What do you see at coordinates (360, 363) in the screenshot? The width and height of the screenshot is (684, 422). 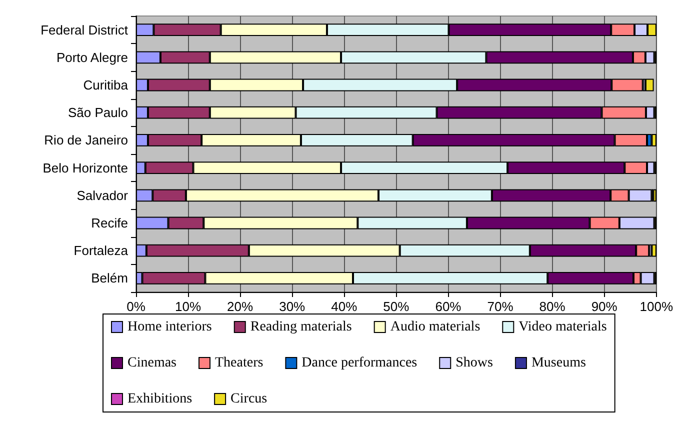 I see `legend-label: Dance performances` at bounding box center [360, 363].